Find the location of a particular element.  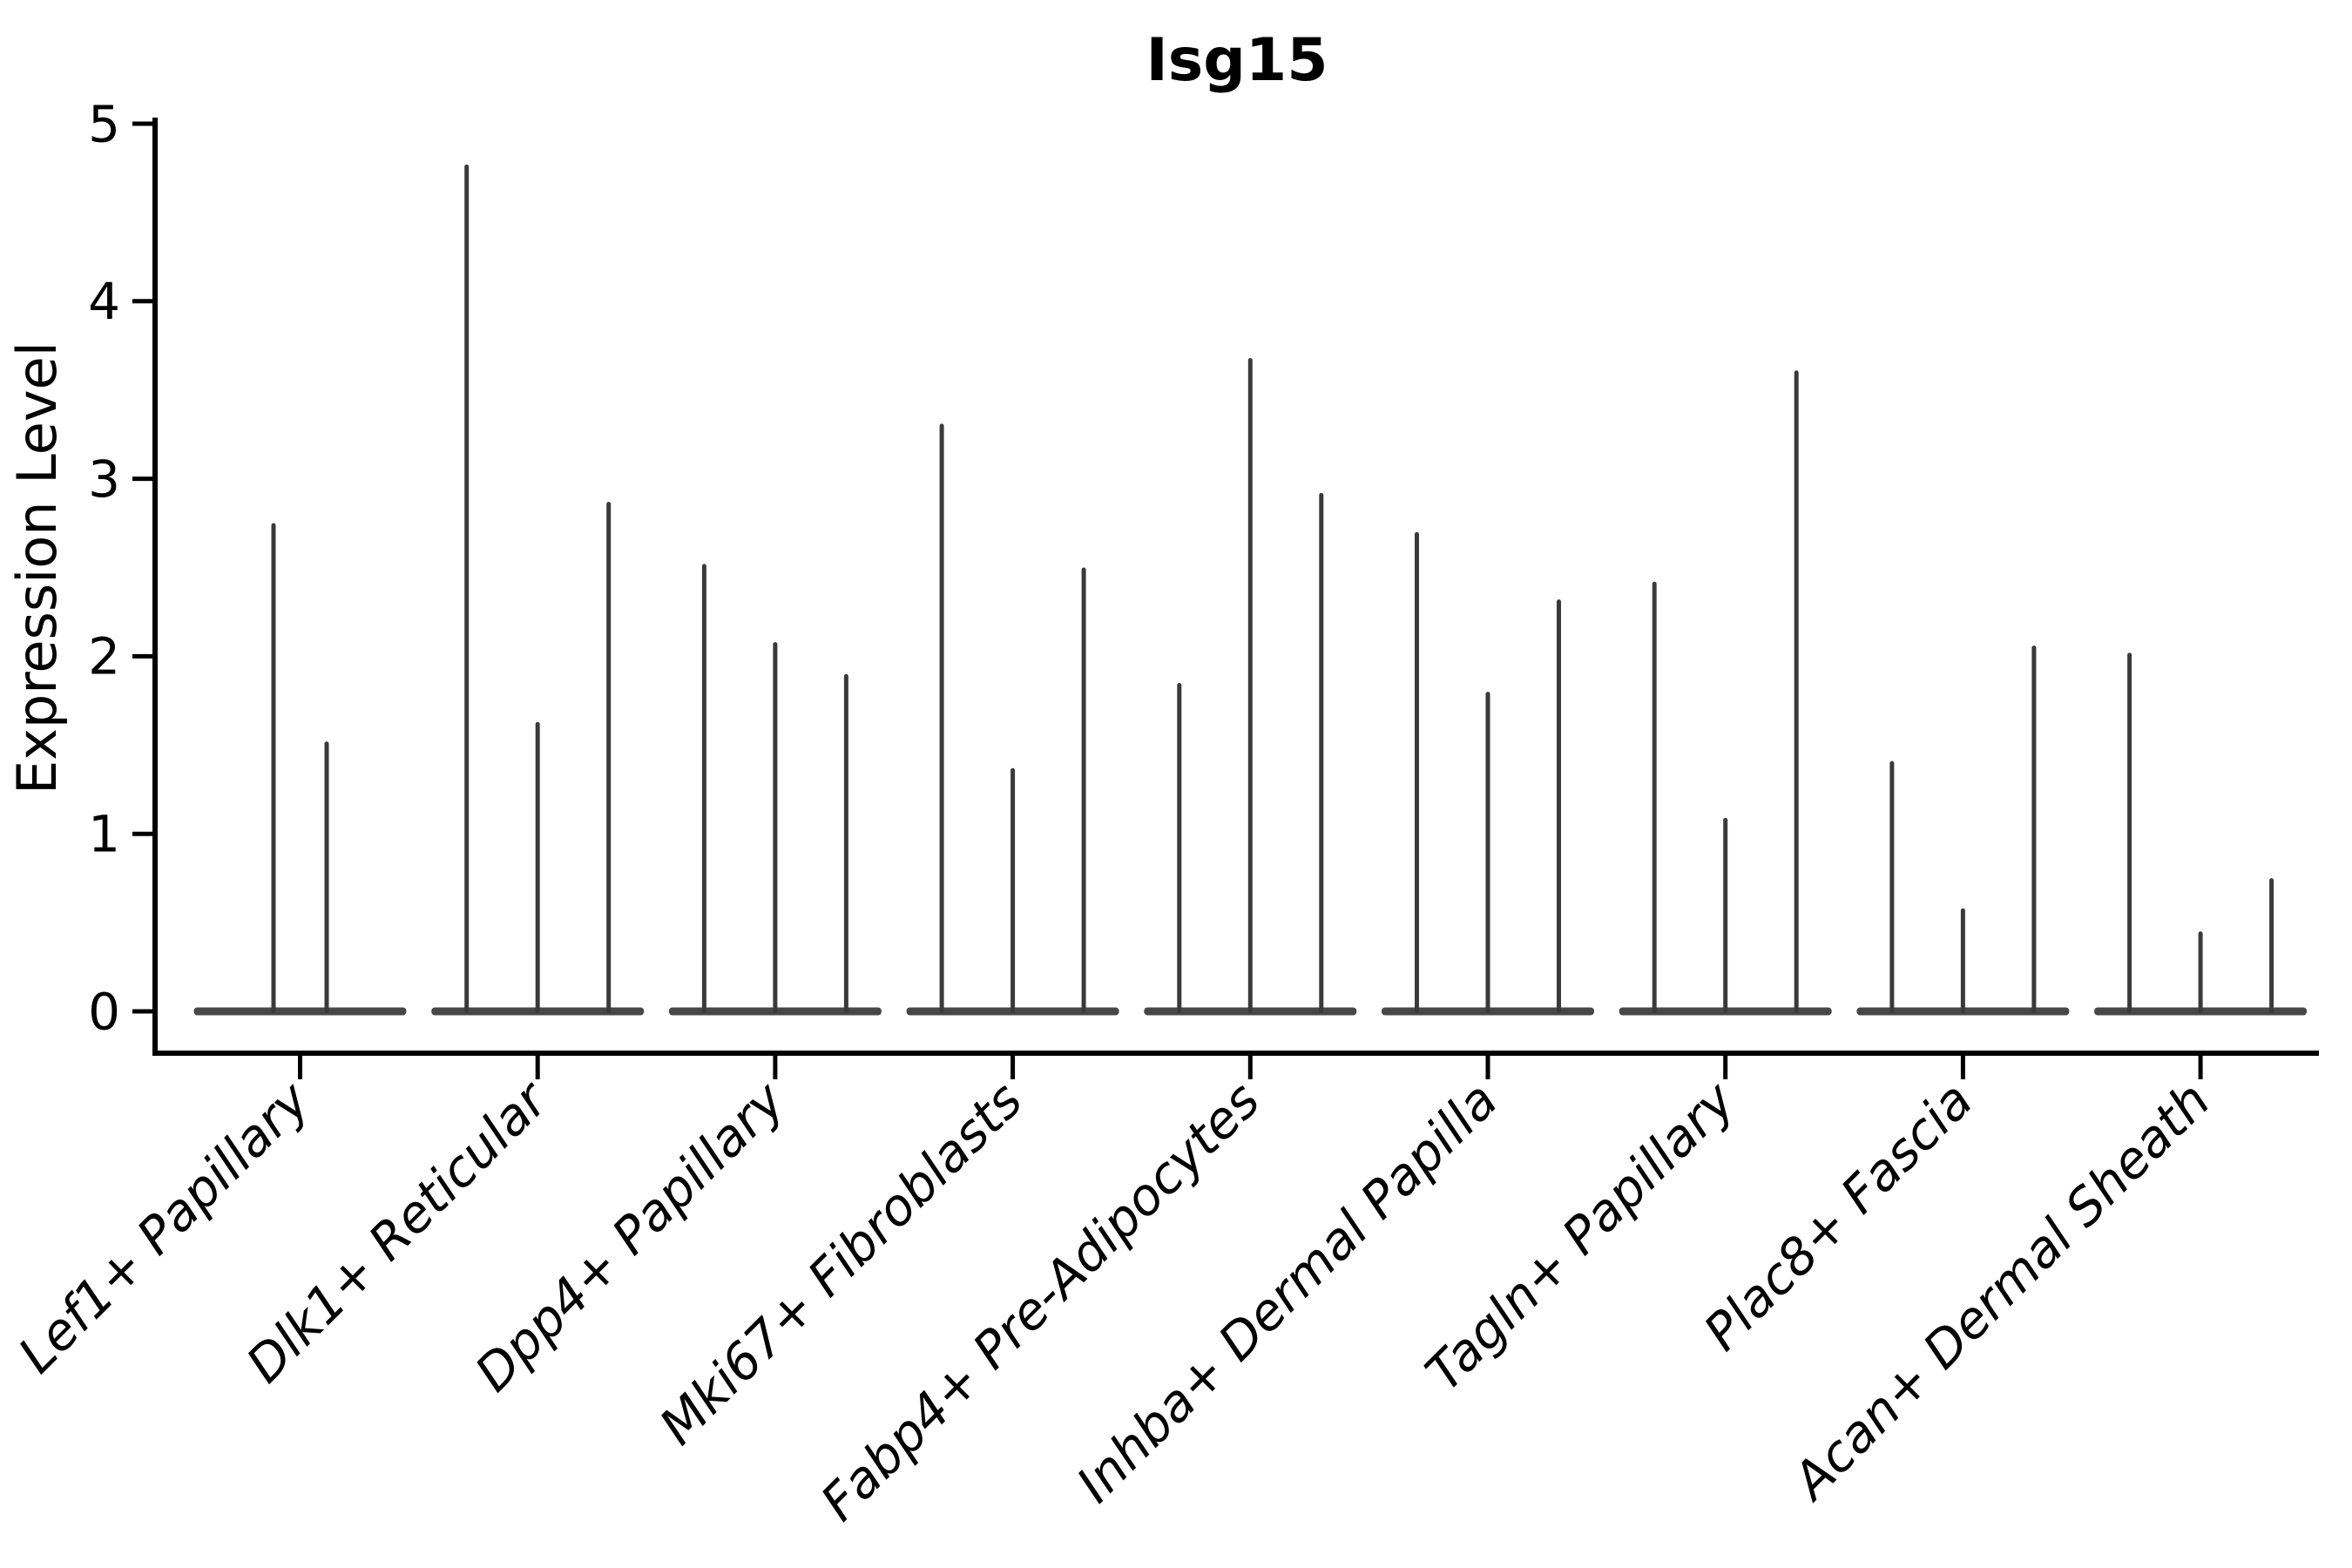

violin-base is located at coordinates (300, 1012).